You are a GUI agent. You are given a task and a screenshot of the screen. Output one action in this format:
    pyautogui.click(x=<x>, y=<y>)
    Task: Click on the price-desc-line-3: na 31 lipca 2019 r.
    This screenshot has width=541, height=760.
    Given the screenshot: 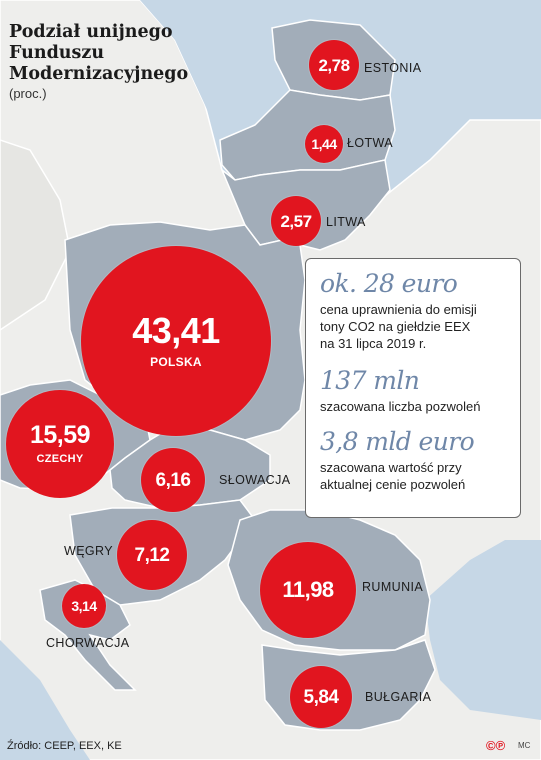 What is the action you would take?
    pyautogui.click(x=373, y=343)
    